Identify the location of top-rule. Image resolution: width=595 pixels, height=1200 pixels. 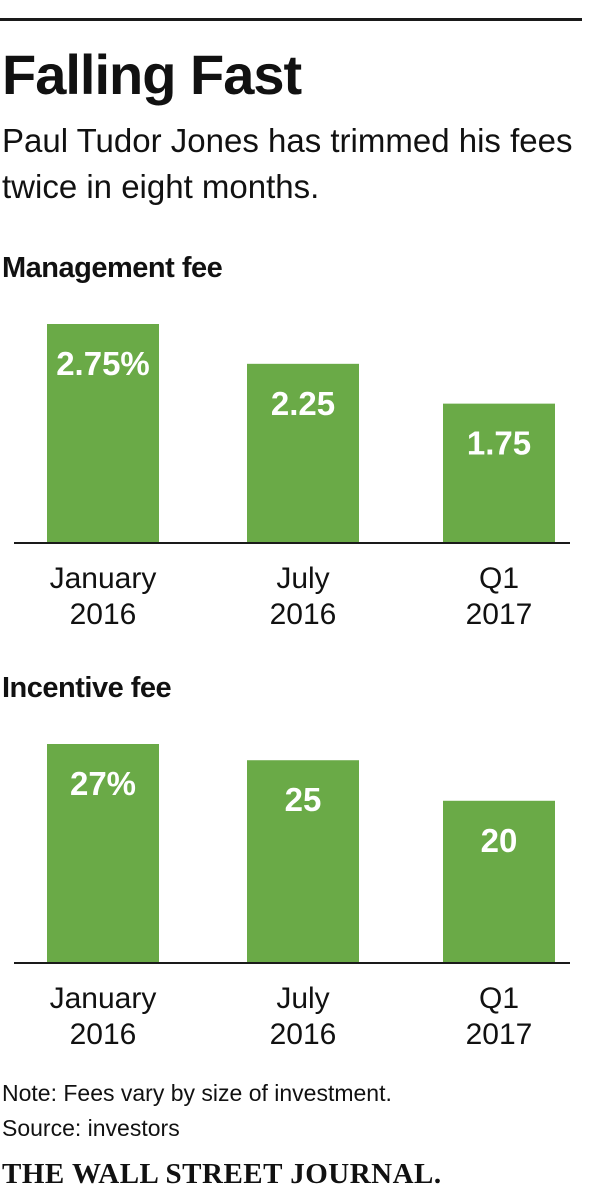
(291, 19).